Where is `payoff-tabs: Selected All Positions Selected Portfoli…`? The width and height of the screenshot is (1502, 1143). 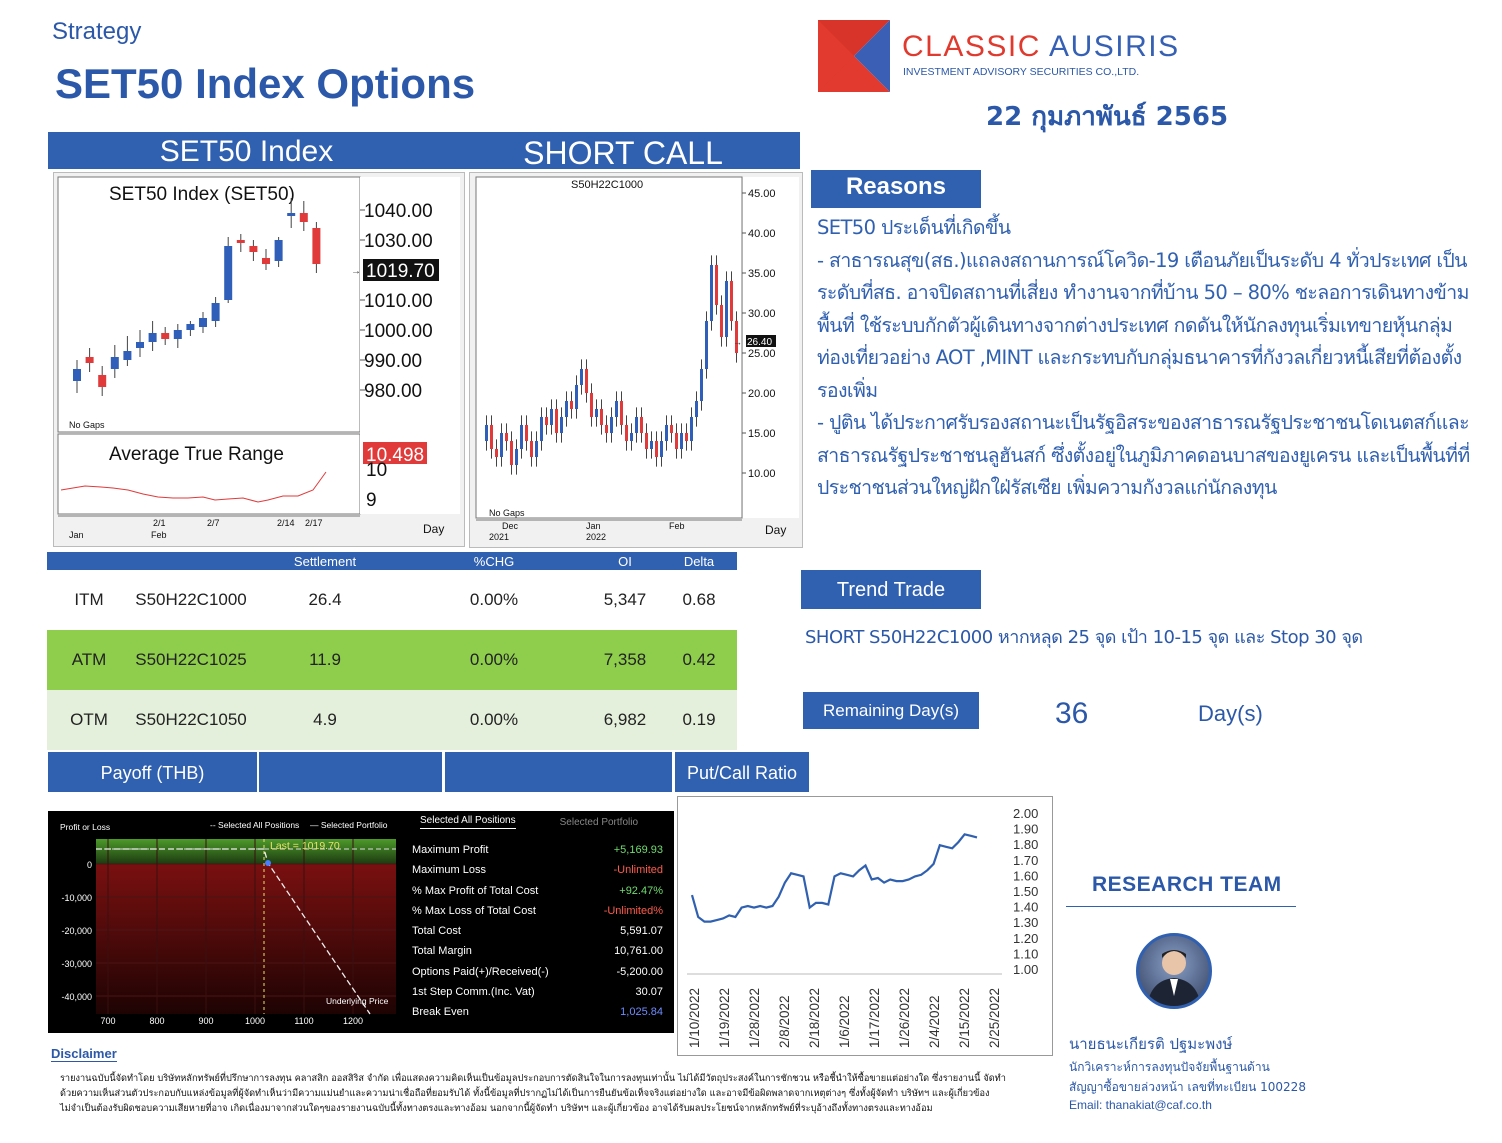 payoff-tabs: Selected All Positions Selected Portfoli… is located at coordinates (537, 822).